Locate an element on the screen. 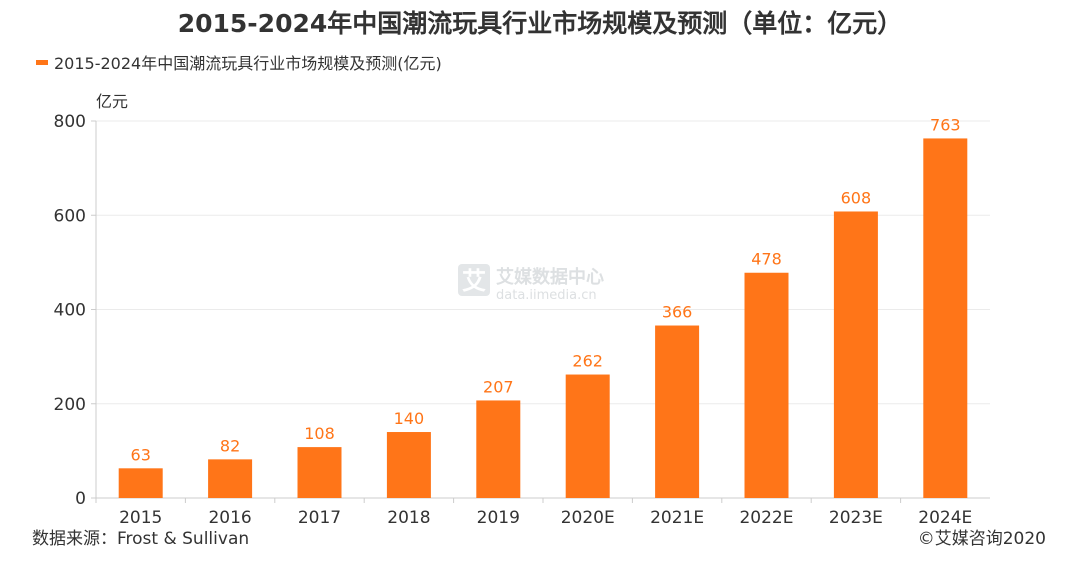  bar-2017 is located at coordinates (319, 472).